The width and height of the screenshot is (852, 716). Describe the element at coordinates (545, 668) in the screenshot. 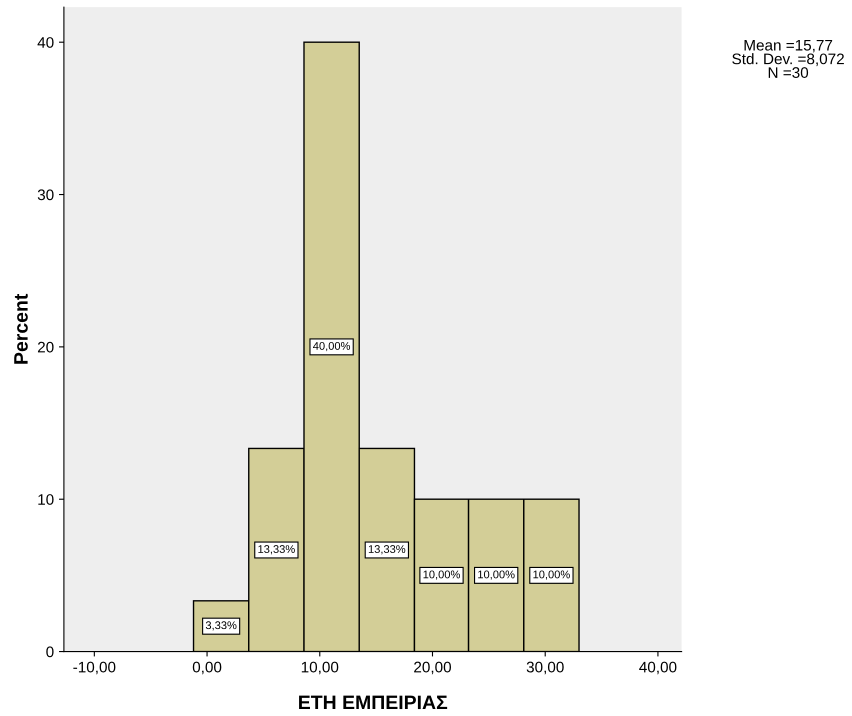

I see `x-tick-label: 30,00` at that location.